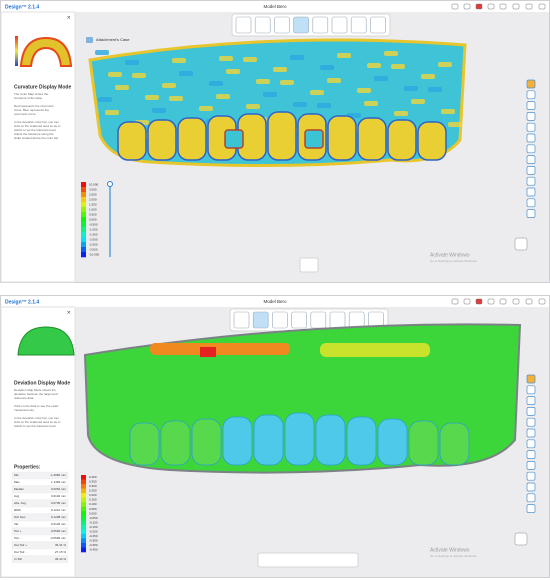  I want to click on color-scale-label: -0.400, so click(93, 550).